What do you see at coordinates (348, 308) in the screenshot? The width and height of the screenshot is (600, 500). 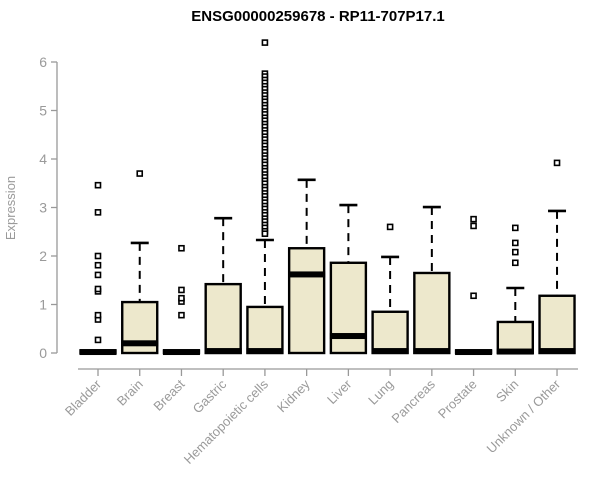 I see `box-liver` at bounding box center [348, 308].